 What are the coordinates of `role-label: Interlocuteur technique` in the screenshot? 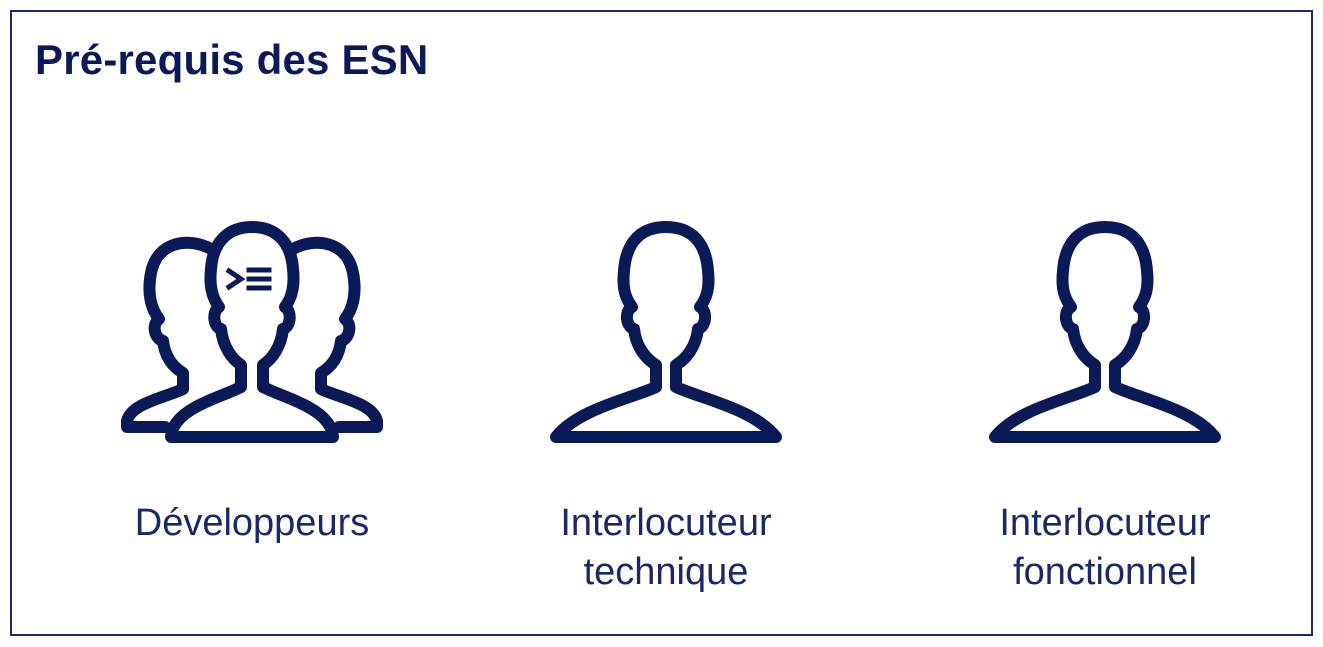 It's located at (666, 547).